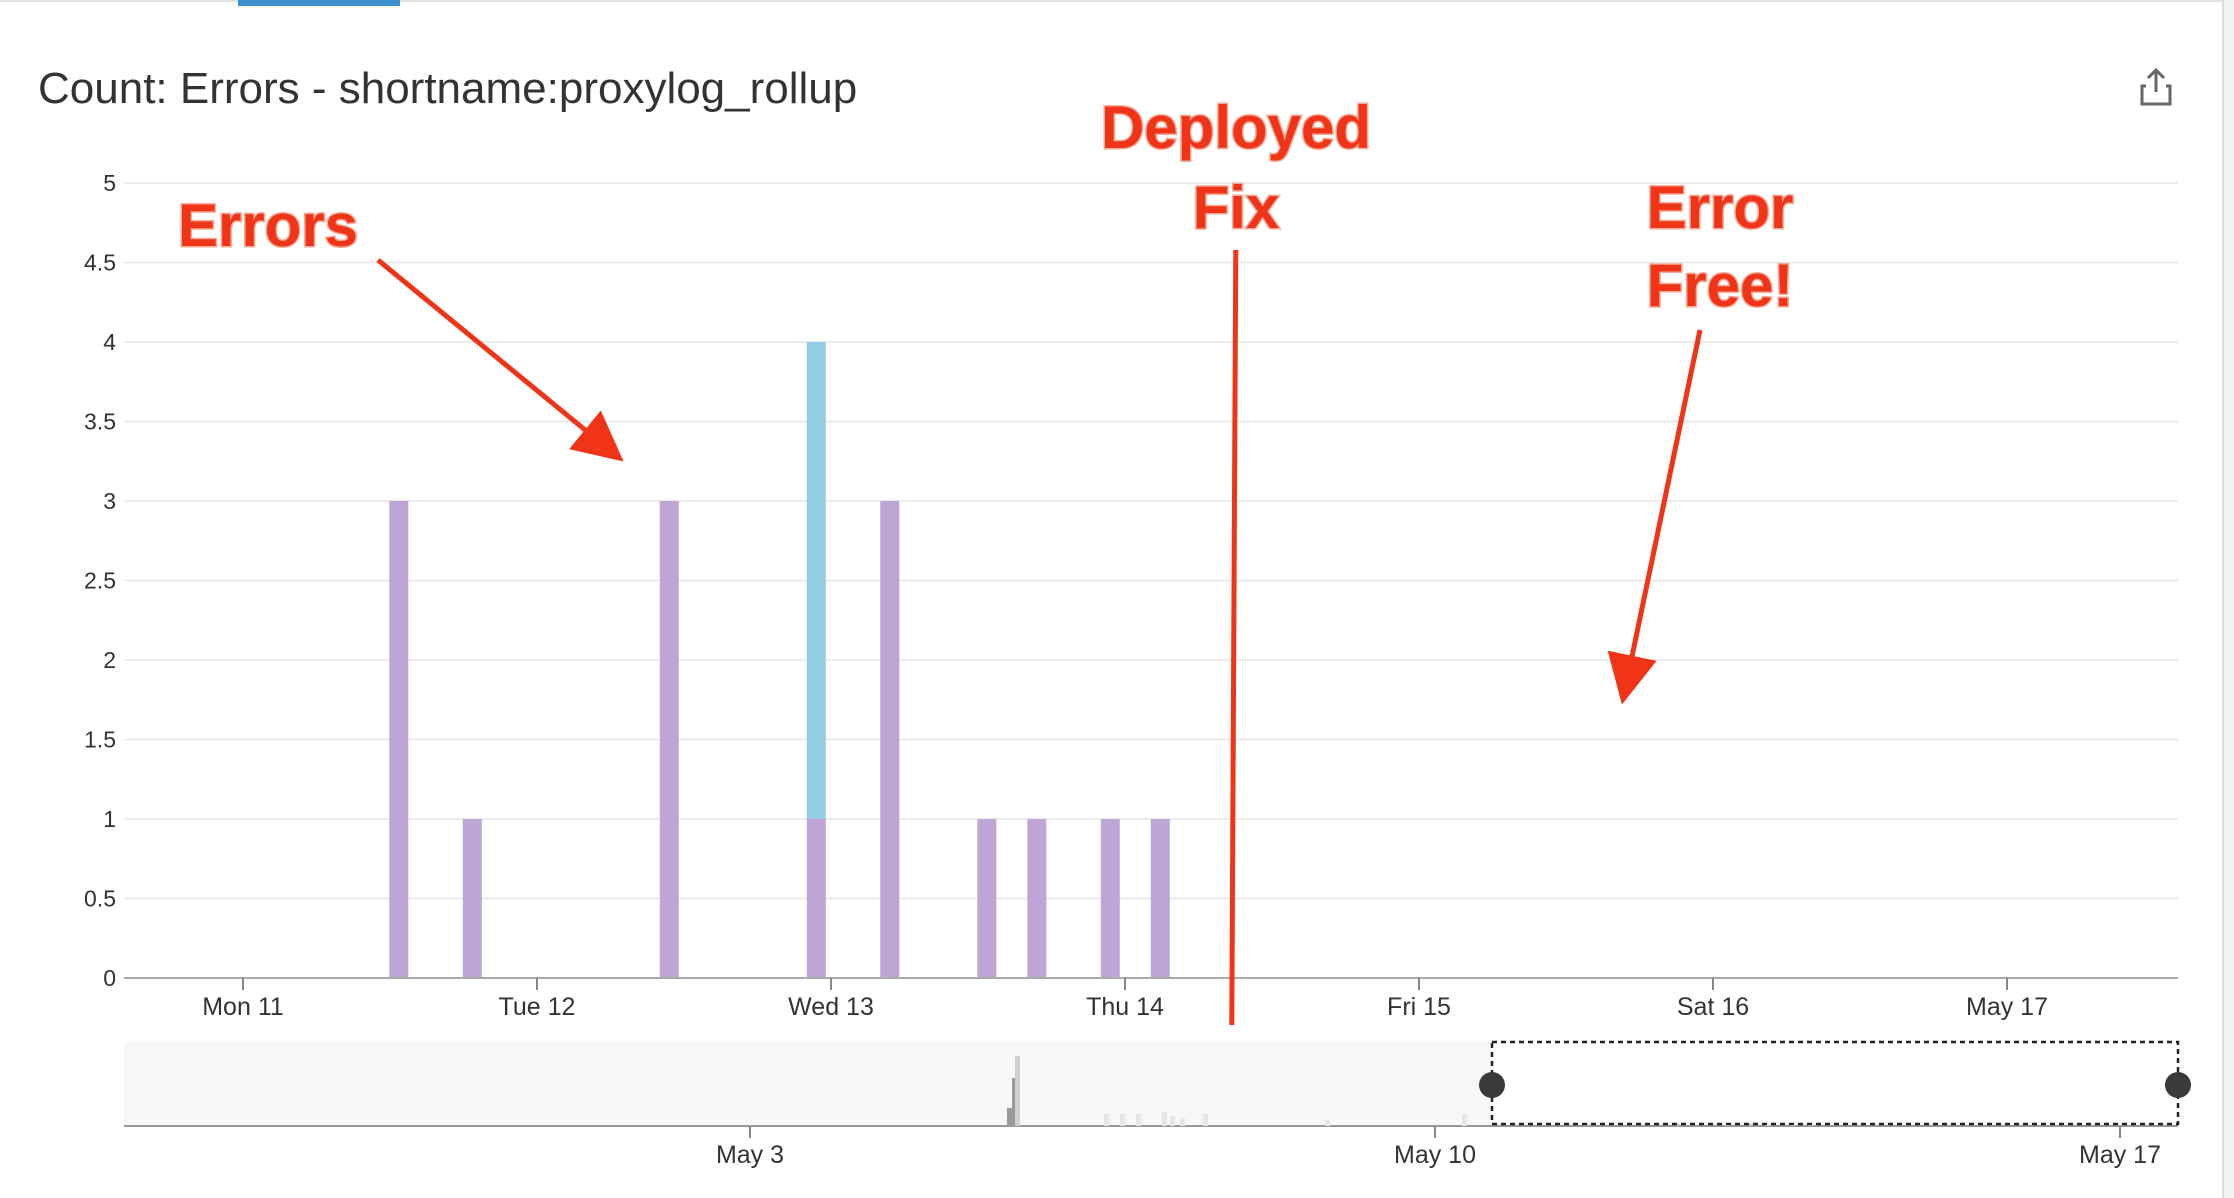  Describe the element at coordinates (109, 819) in the screenshot. I see `y-tick-label: 1` at that location.